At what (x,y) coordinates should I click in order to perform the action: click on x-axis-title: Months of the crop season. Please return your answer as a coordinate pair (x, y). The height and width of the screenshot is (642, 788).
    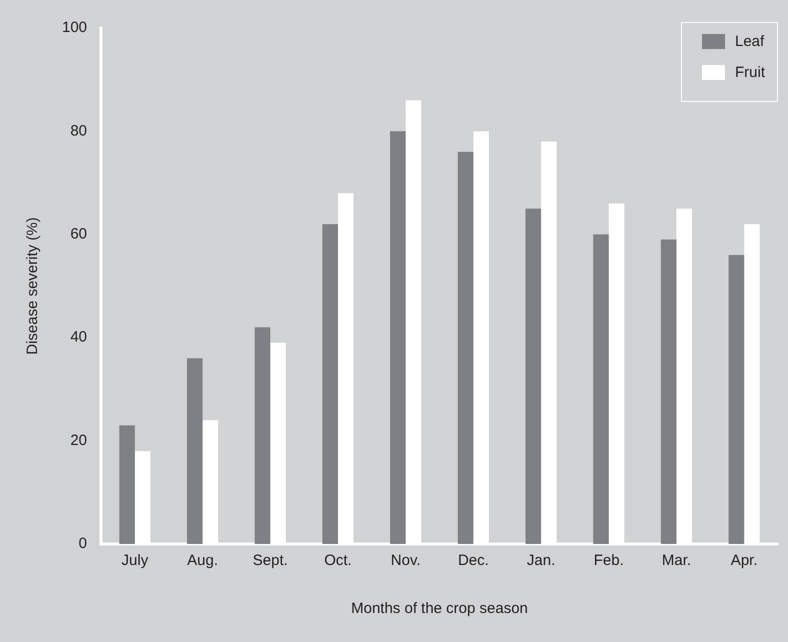
    Looking at the image, I should click on (439, 609).